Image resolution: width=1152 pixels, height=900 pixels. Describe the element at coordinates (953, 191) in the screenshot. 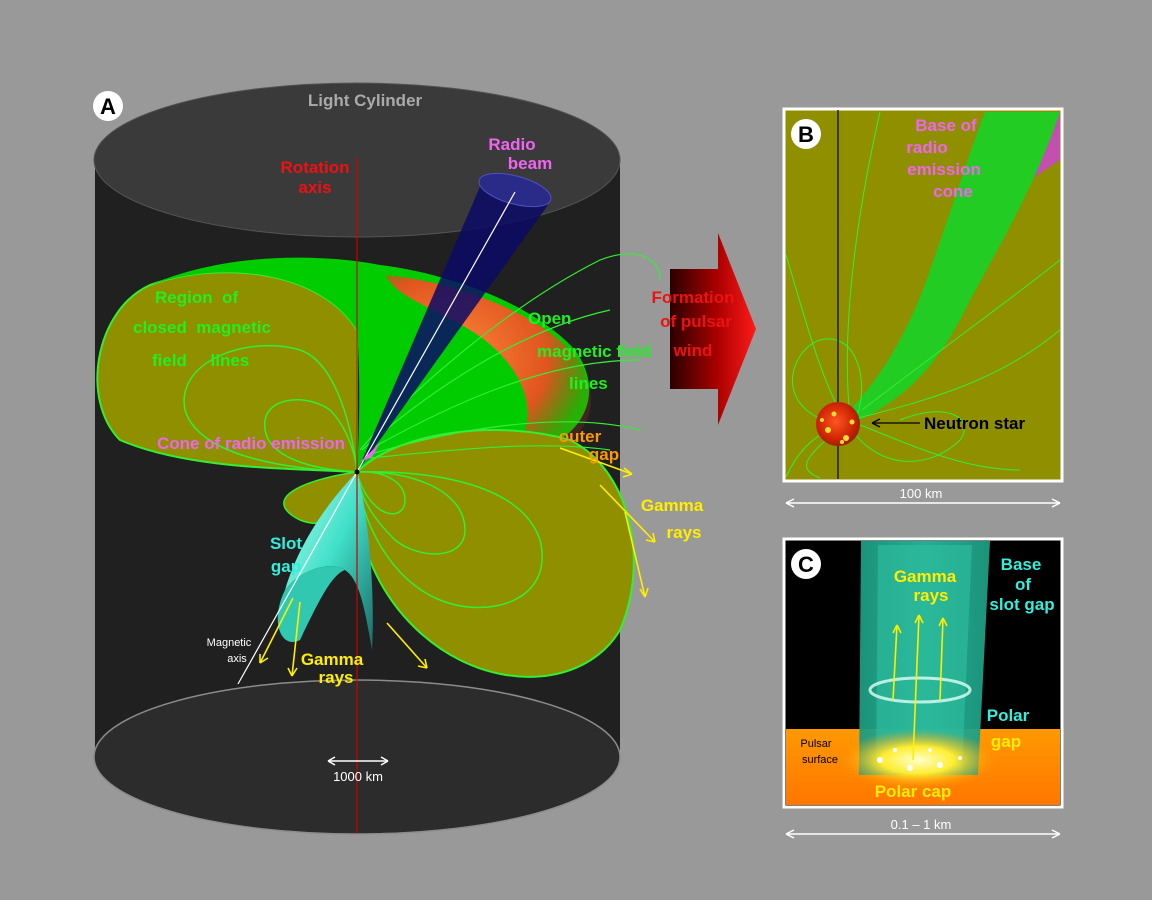

I see `base-cone-label-4: cone` at that location.